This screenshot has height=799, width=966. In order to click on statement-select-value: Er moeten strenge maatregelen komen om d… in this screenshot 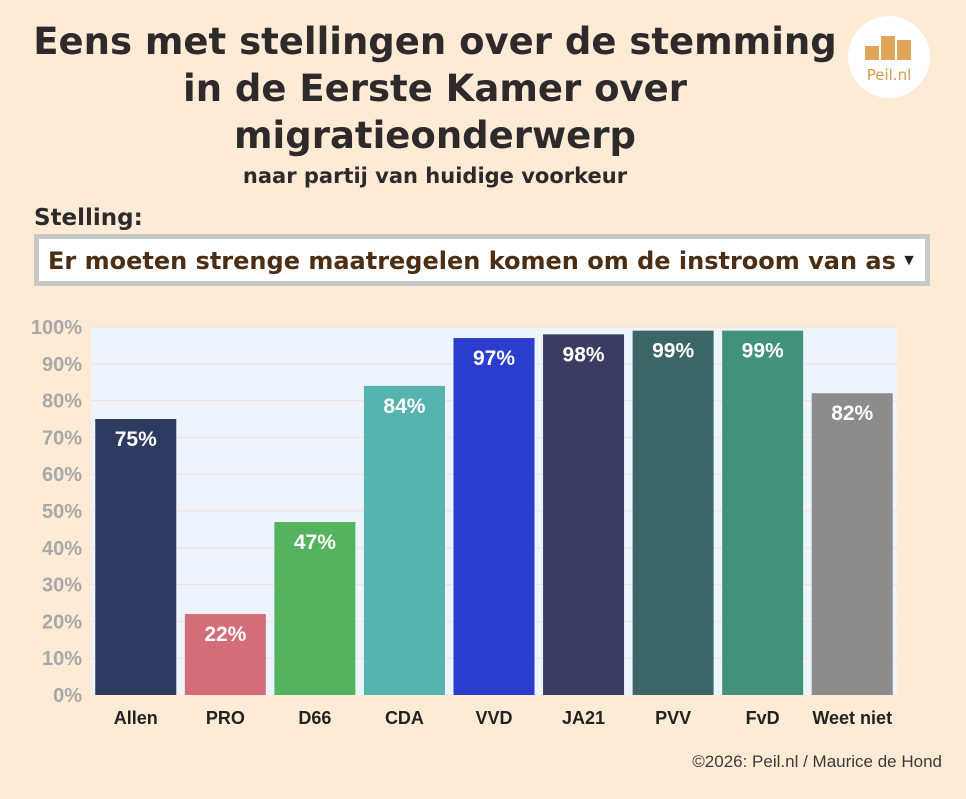, I will do `click(484, 261)`.